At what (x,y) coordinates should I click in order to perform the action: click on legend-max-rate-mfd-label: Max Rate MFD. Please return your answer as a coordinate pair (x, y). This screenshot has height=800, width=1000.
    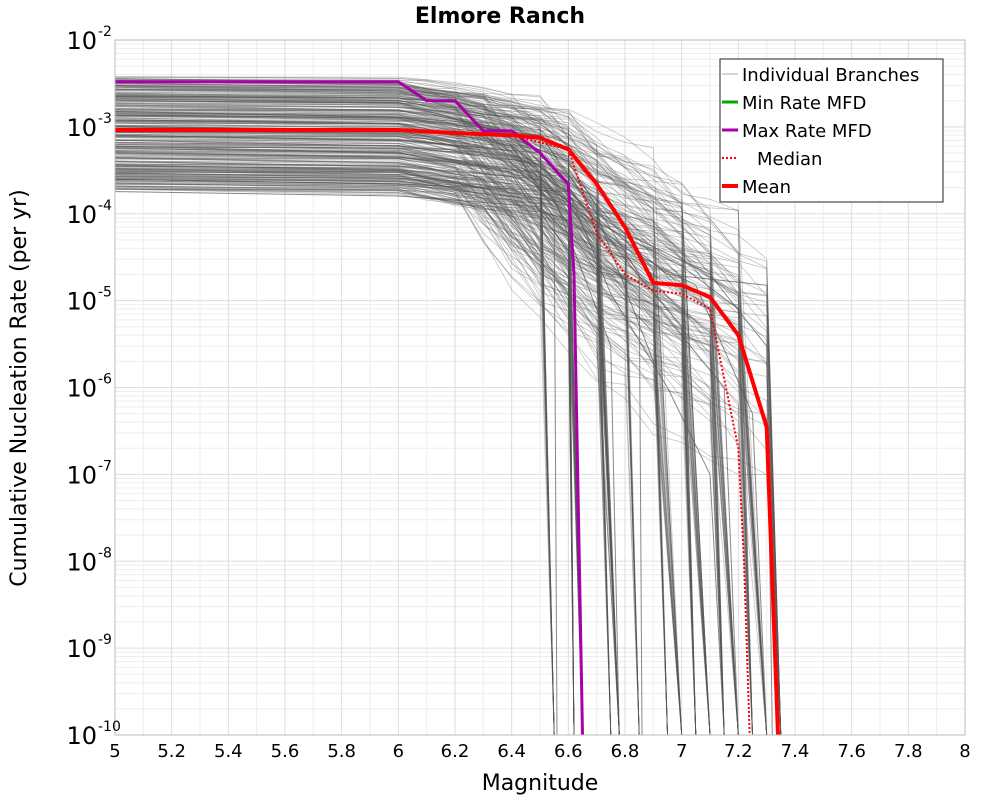
    Looking at the image, I should click on (807, 131).